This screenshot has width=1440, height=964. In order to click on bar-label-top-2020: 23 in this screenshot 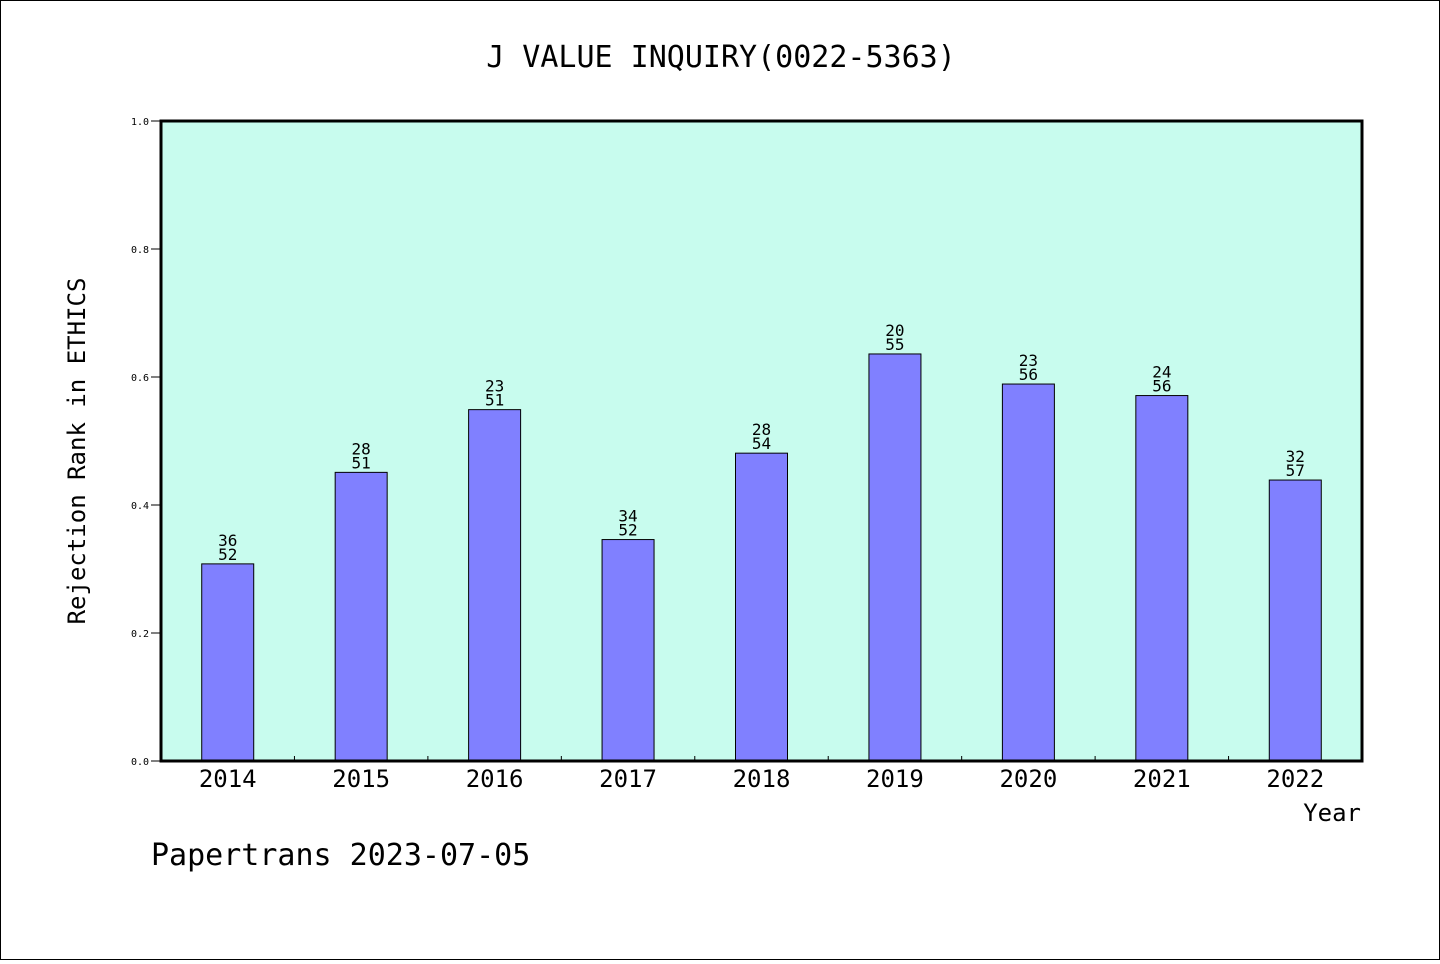, I will do `click(1028, 360)`.